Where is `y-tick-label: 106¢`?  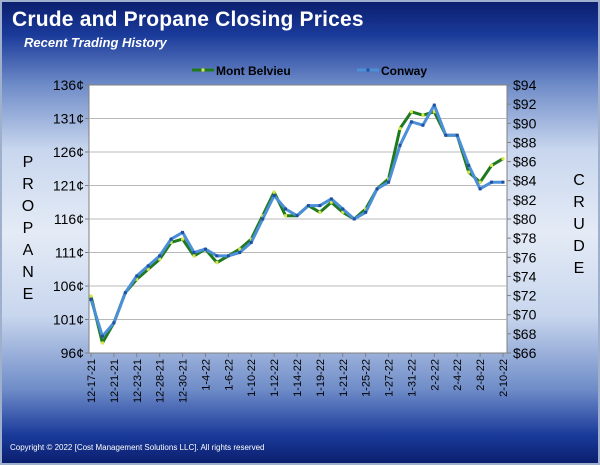
y-tick-label: 106¢ is located at coordinates (68, 286).